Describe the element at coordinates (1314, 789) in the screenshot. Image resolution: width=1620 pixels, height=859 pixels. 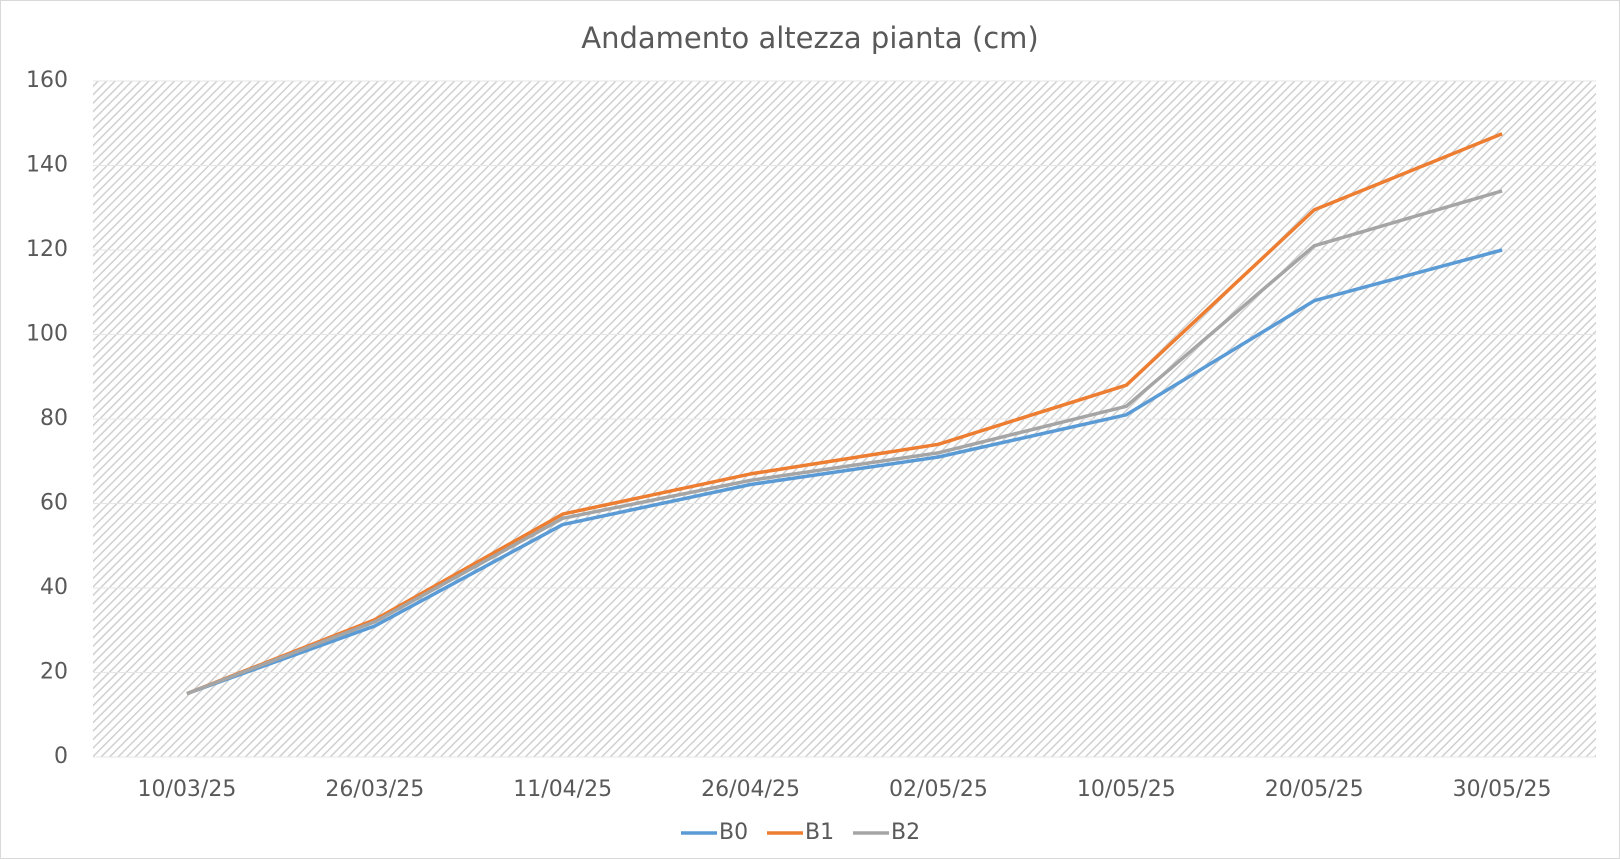
I see `x-tick-label: 20/05/25` at that location.